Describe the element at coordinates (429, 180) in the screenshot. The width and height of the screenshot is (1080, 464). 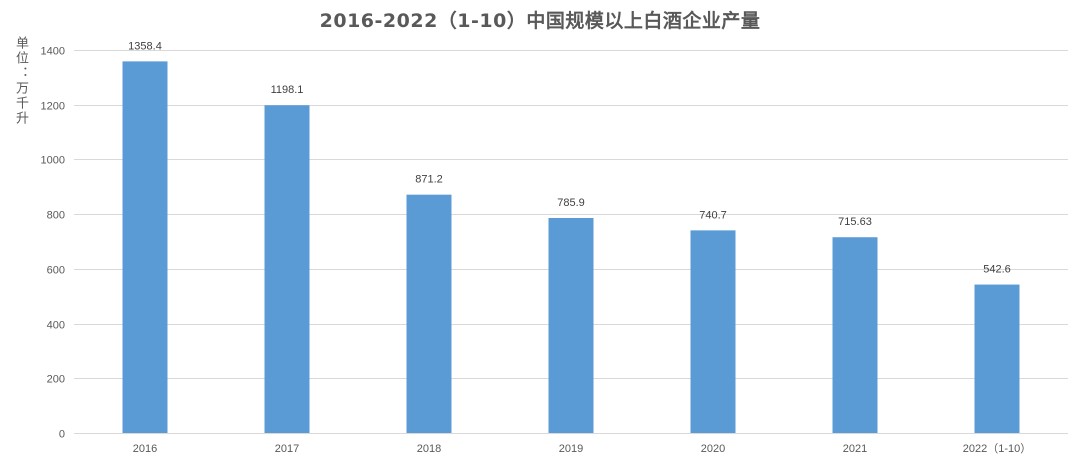
I see `data-label: 871.2` at that location.